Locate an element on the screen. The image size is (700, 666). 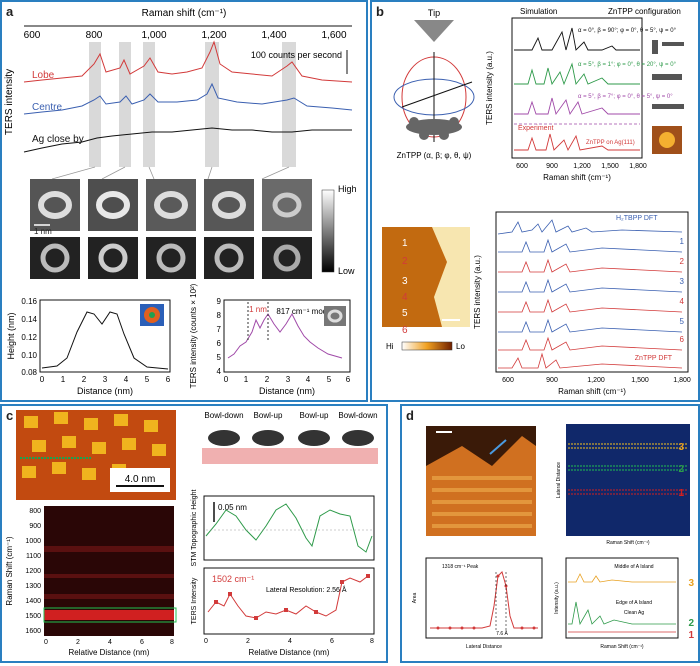
b-stm-numbers: 1 2 3 4 5 6 is located at coordinates (405, 287).